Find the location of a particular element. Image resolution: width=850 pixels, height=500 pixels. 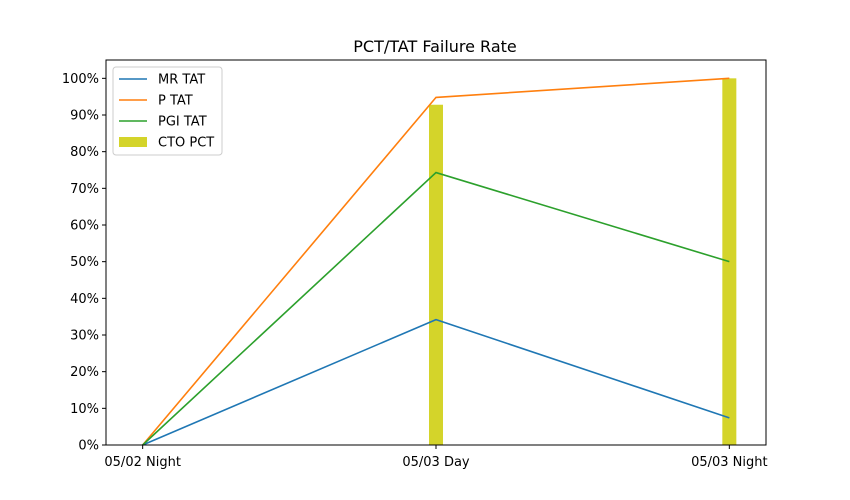

y-tick-label: 60% is located at coordinates (84, 226).